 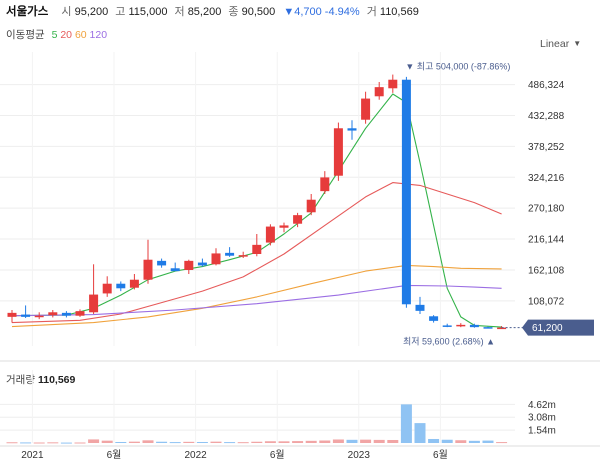 I want to click on low-price-annotation: 최저 59,600 (2.68%) ▲, so click(x=449, y=342).